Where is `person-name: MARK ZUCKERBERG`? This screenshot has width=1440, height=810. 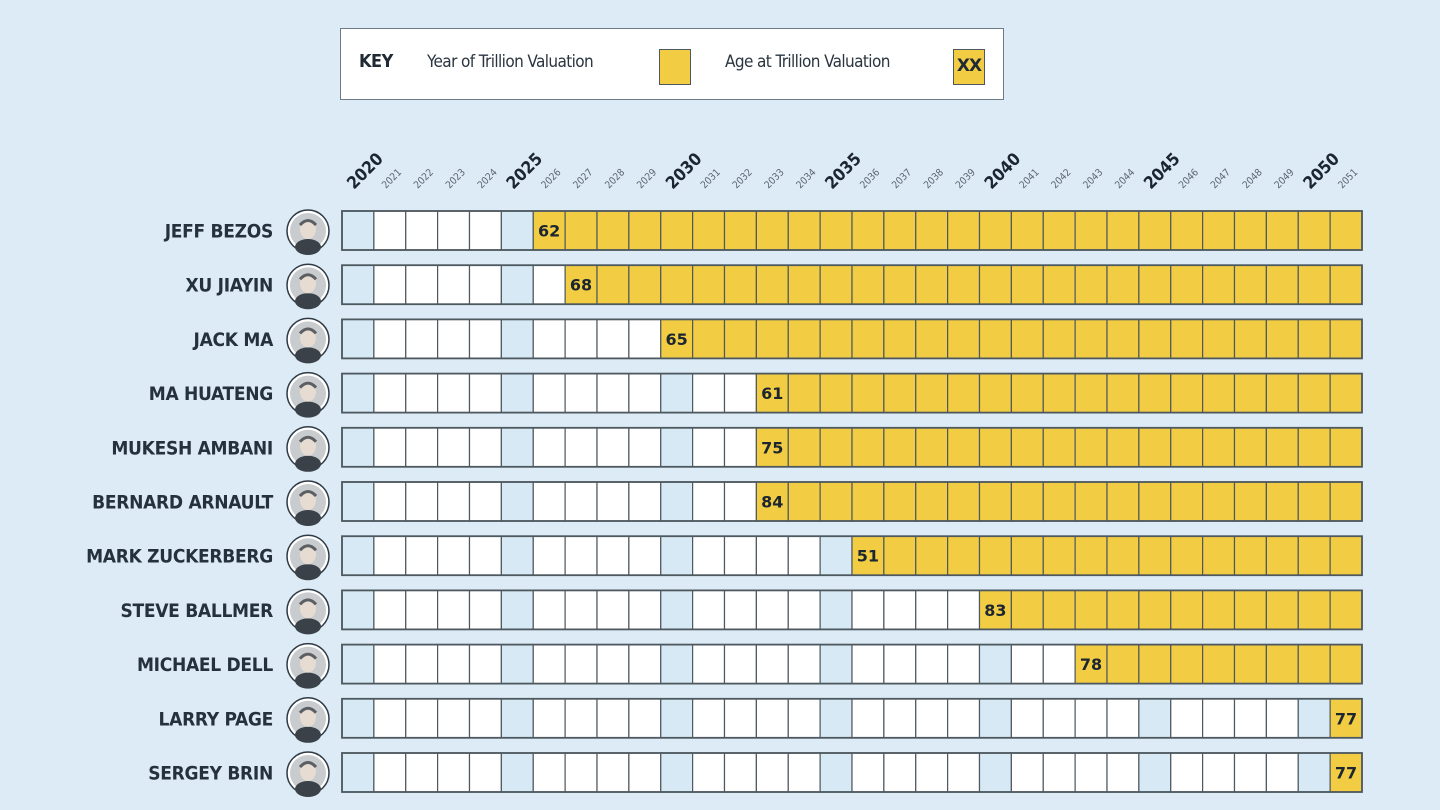 person-name: MARK ZUCKERBERG is located at coordinates (179, 557).